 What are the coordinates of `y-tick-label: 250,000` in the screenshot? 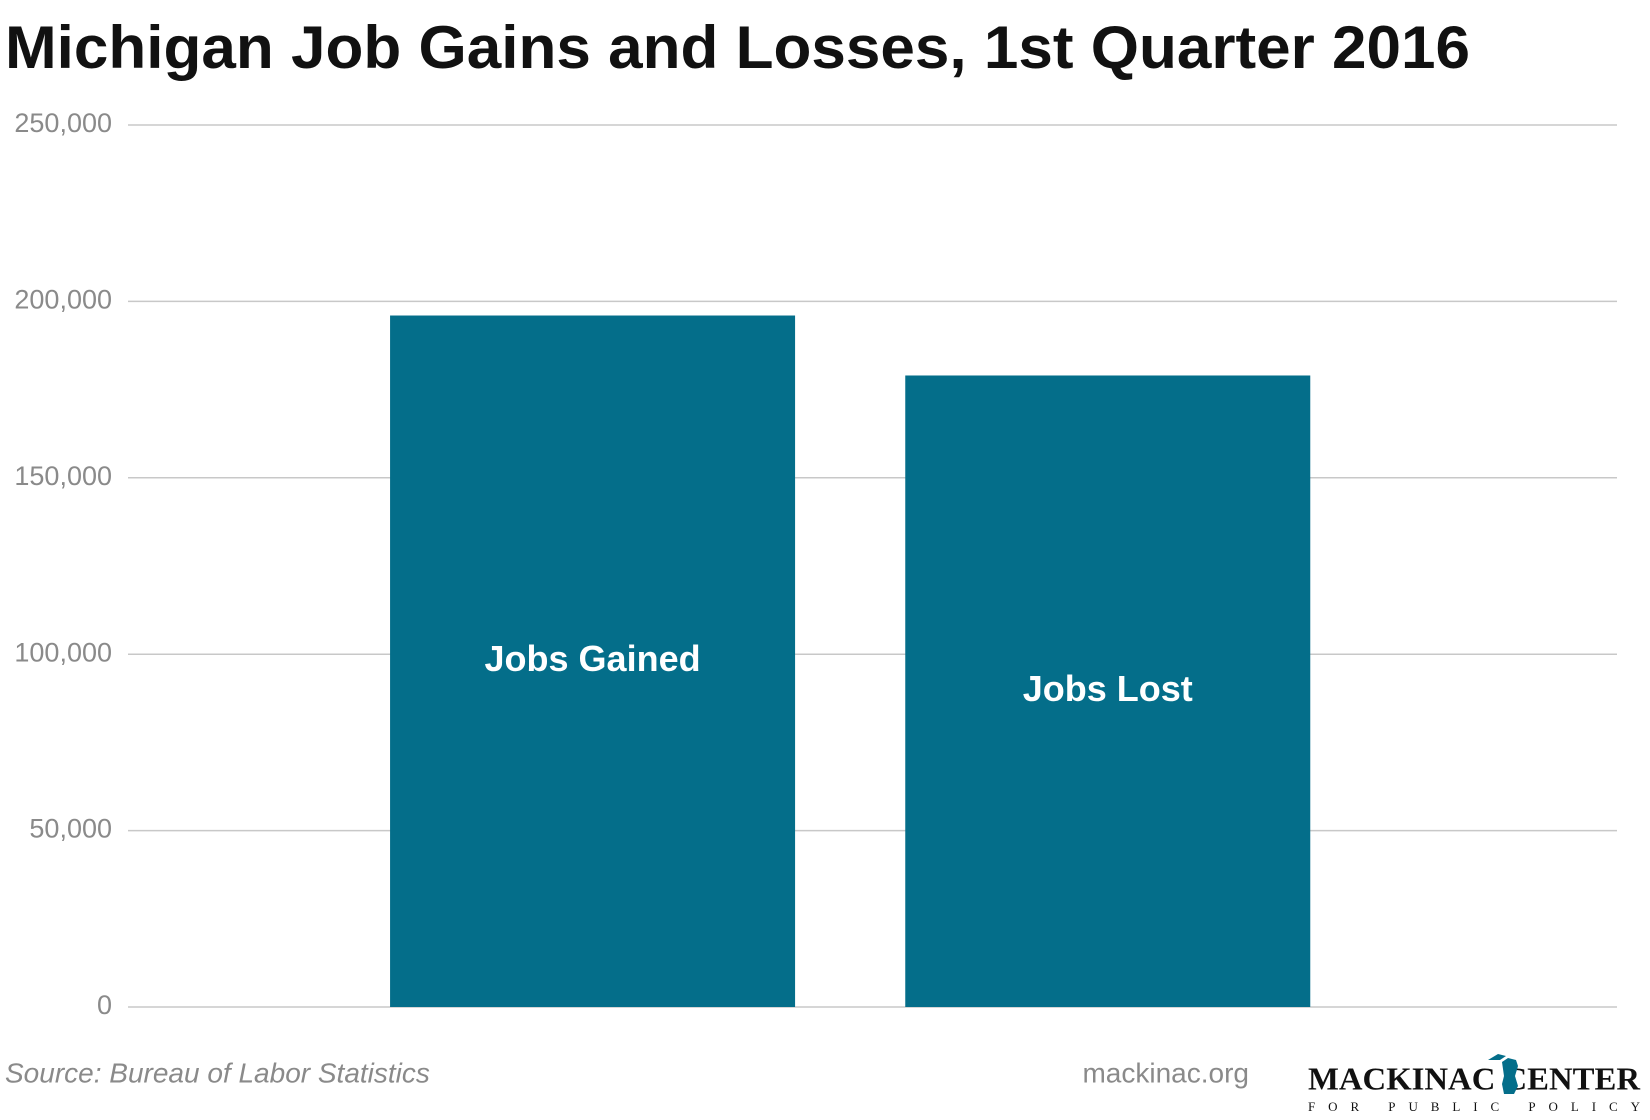 It's located at (63, 123).